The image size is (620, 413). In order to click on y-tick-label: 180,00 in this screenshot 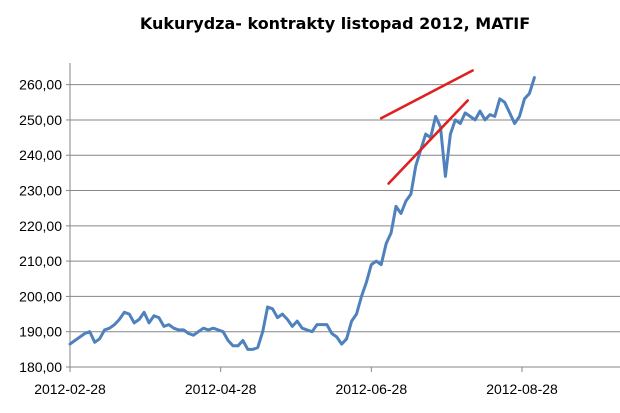, I will do `click(40, 367)`.